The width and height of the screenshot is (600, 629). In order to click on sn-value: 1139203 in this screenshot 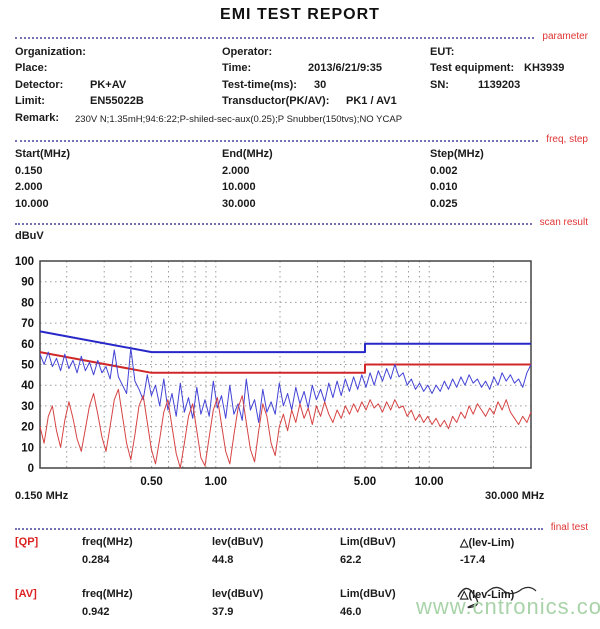, I will do `click(499, 85)`.